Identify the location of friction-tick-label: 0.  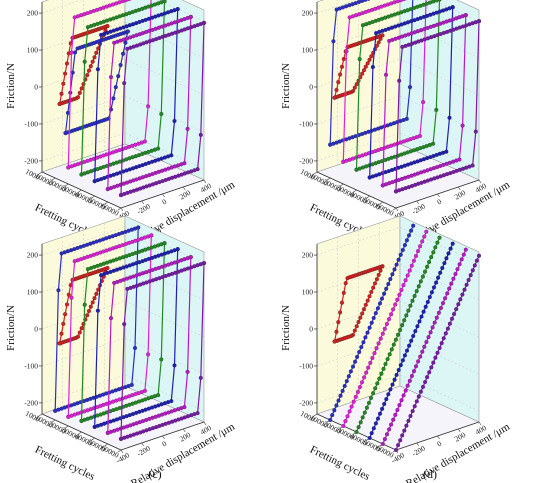
(36, 329).